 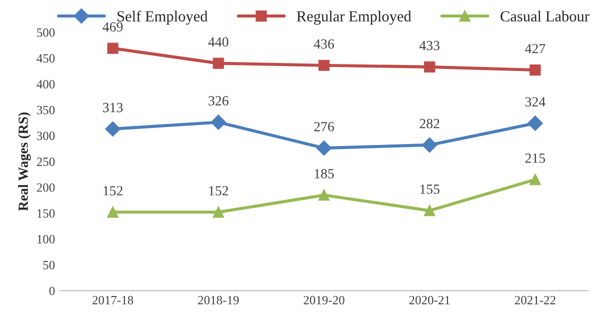 What do you see at coordinates (45, 136) in the screenshot?
I see `y-tick-label: 300` at bounding box center [45, 136].